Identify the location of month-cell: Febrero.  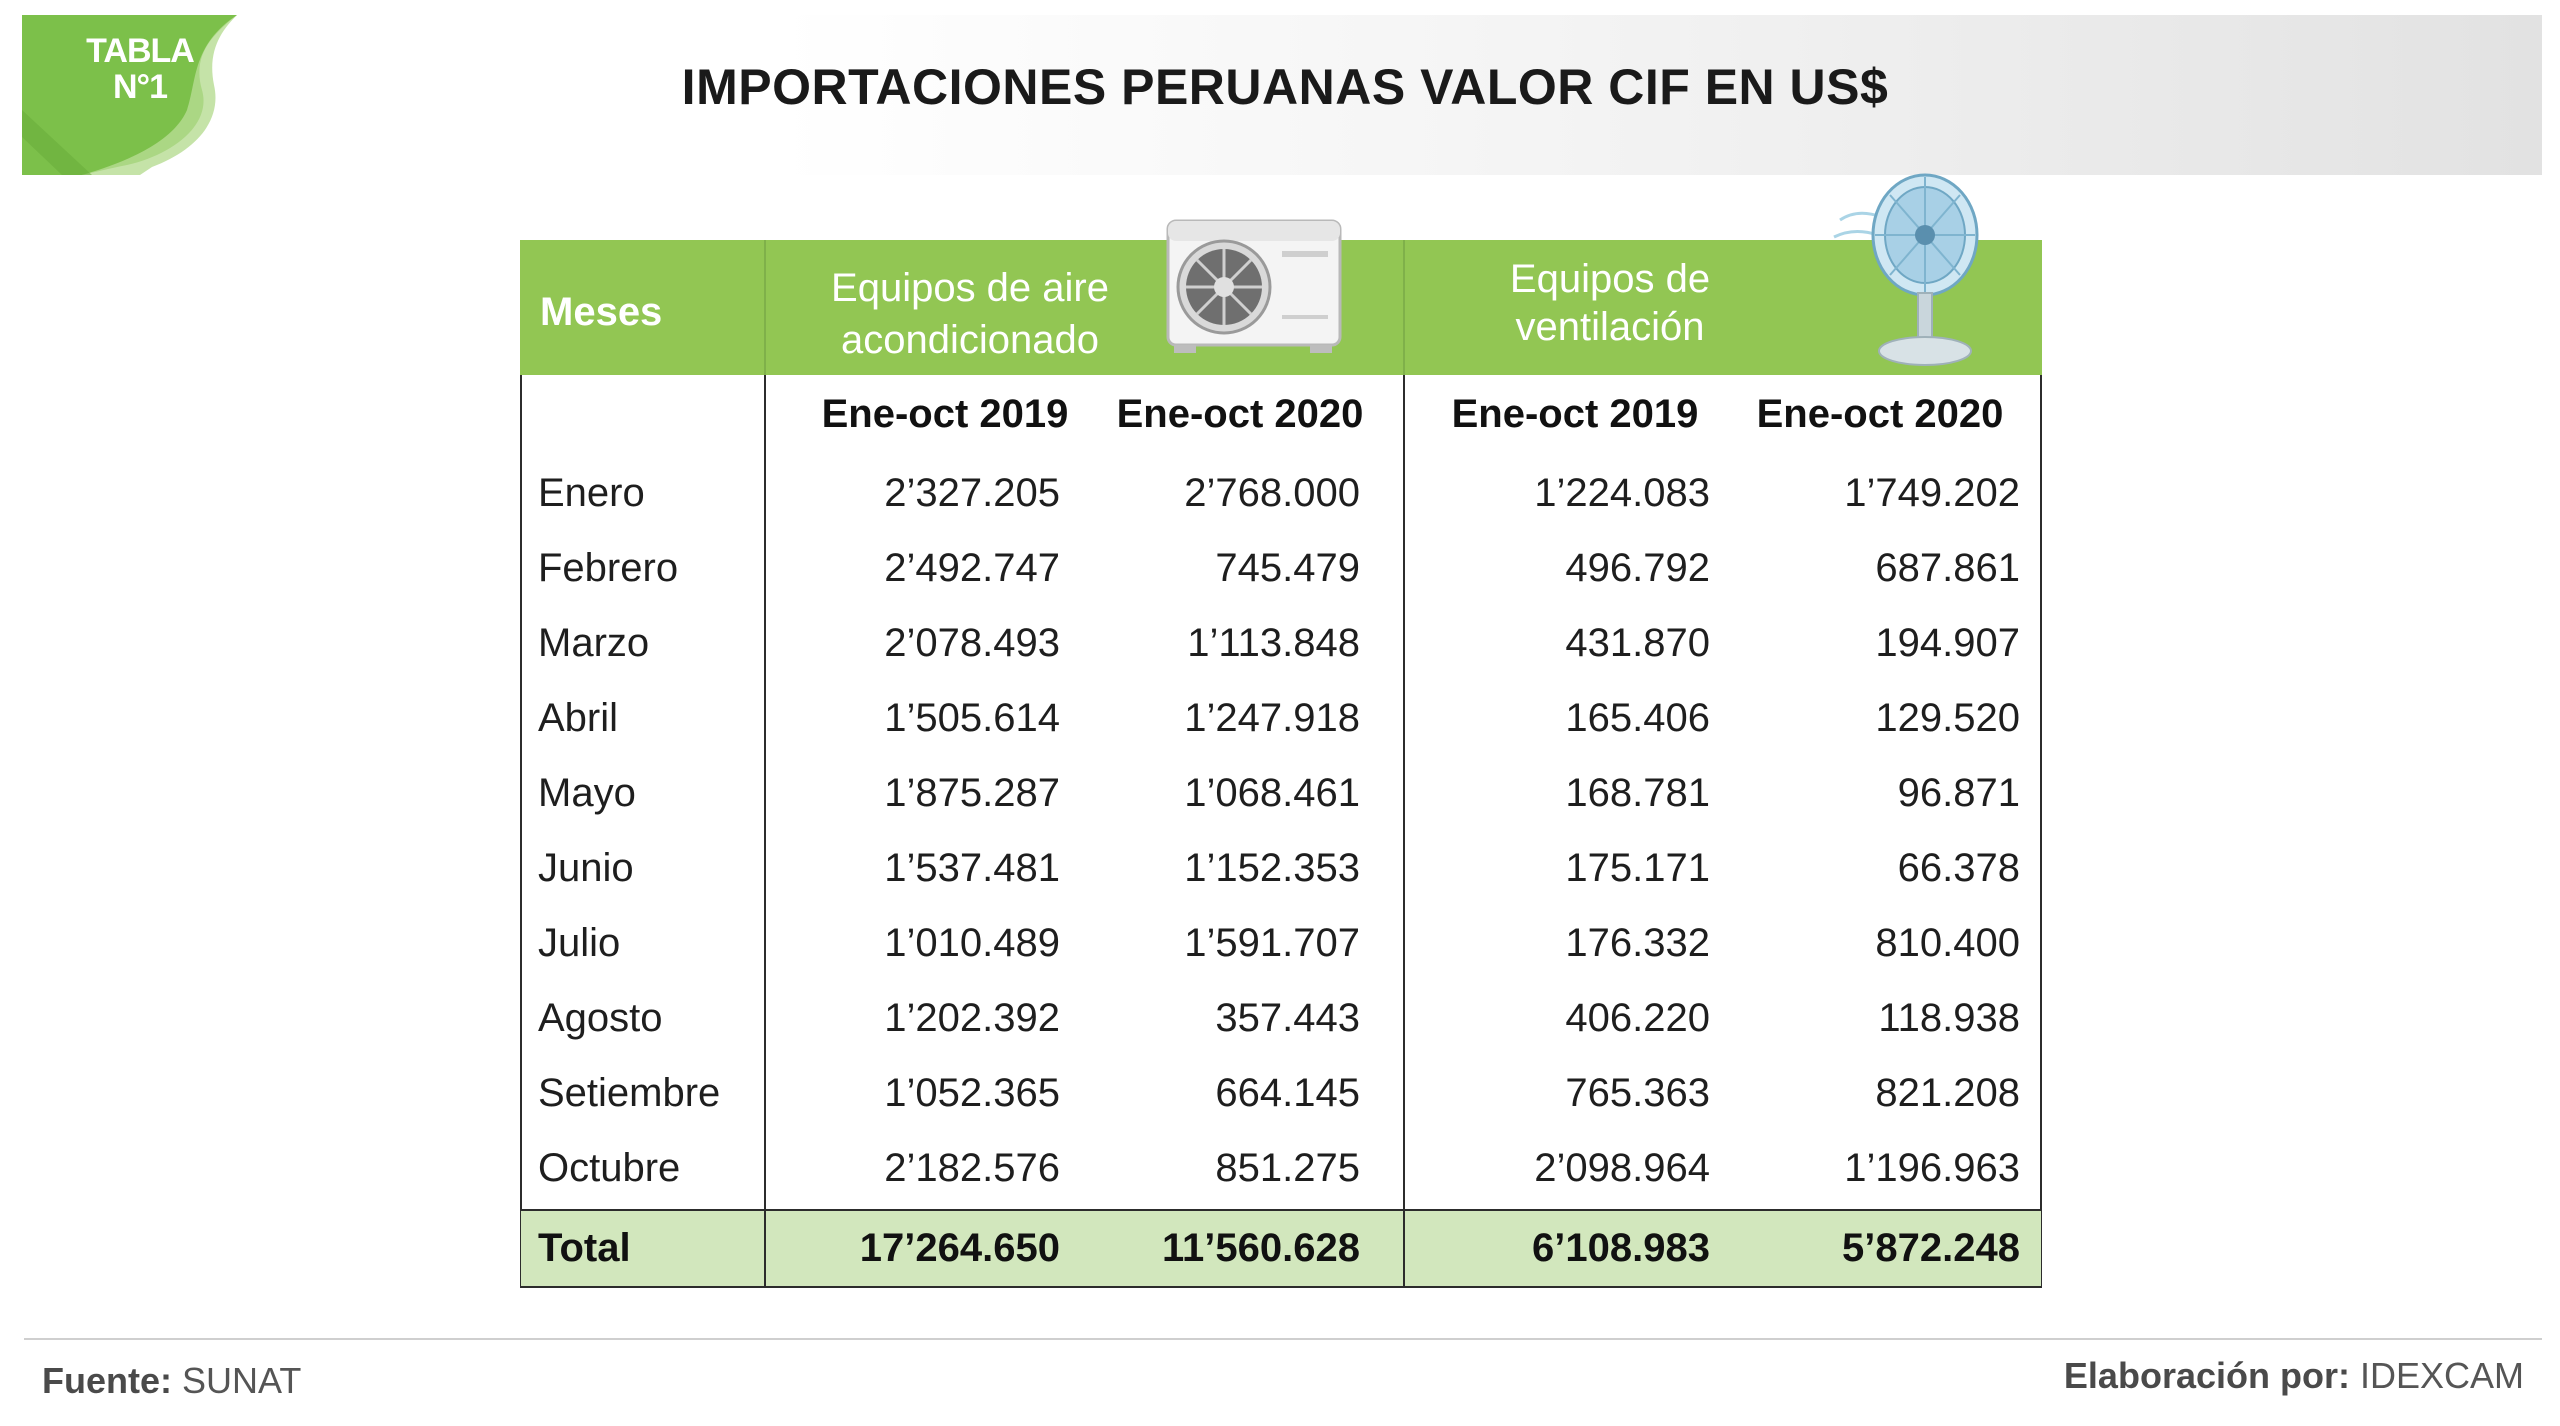
(608, 568).